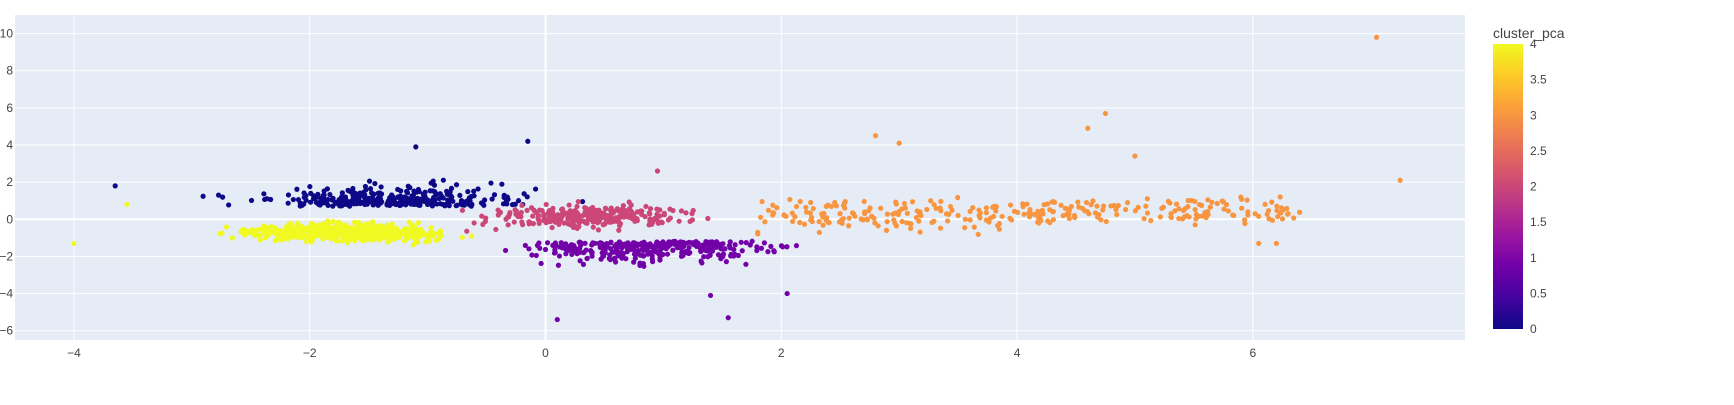 The height and width of the screenshot is (405, 1734). I want to click on colorbar-tick-label: 1, so click(1533, 258).